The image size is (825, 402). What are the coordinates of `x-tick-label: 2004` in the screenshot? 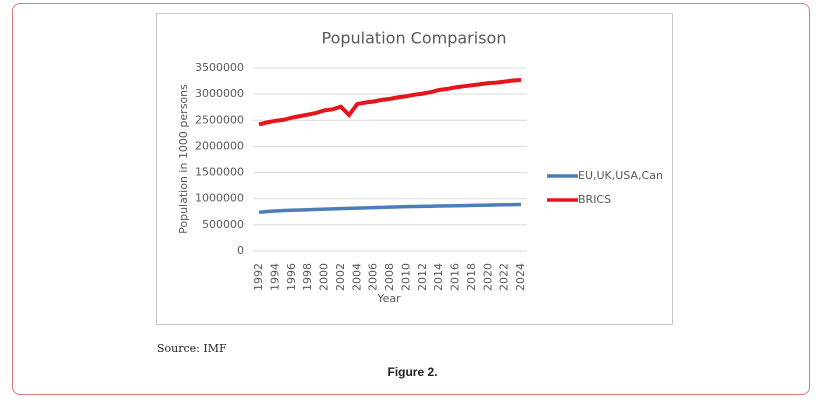 It's located at (356, 277).